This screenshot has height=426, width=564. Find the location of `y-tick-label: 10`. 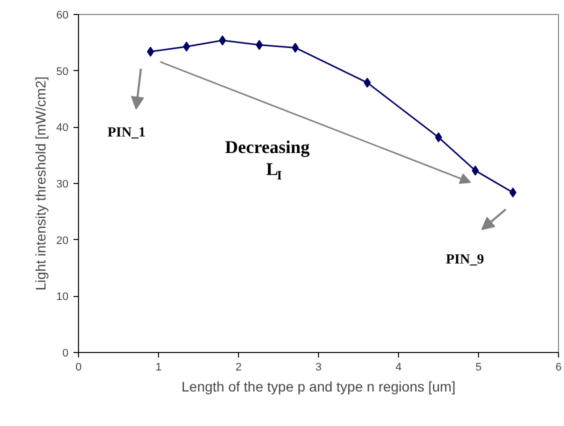

y-tick-label: 10 is located at coordinates (62, 297).